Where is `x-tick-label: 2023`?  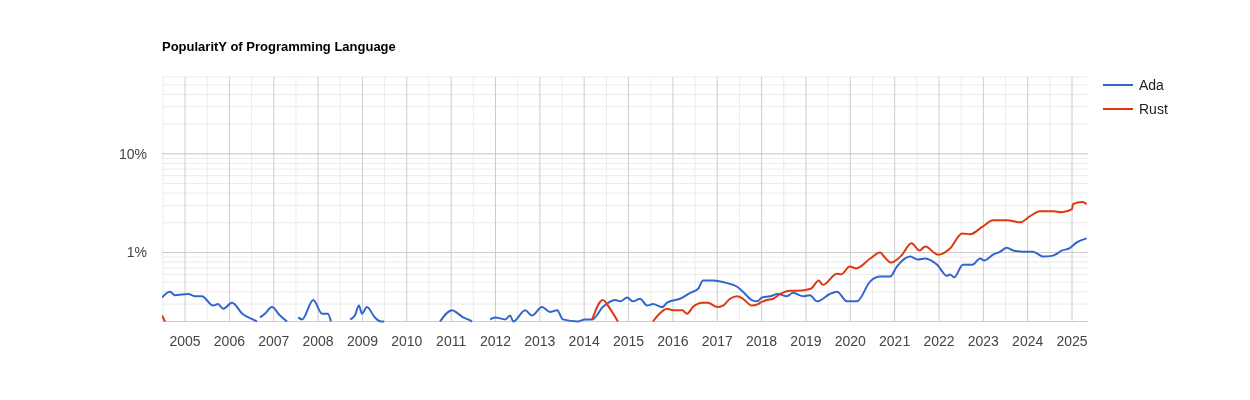
x-tick-label: 2023 is located at coordinates (983, 341).